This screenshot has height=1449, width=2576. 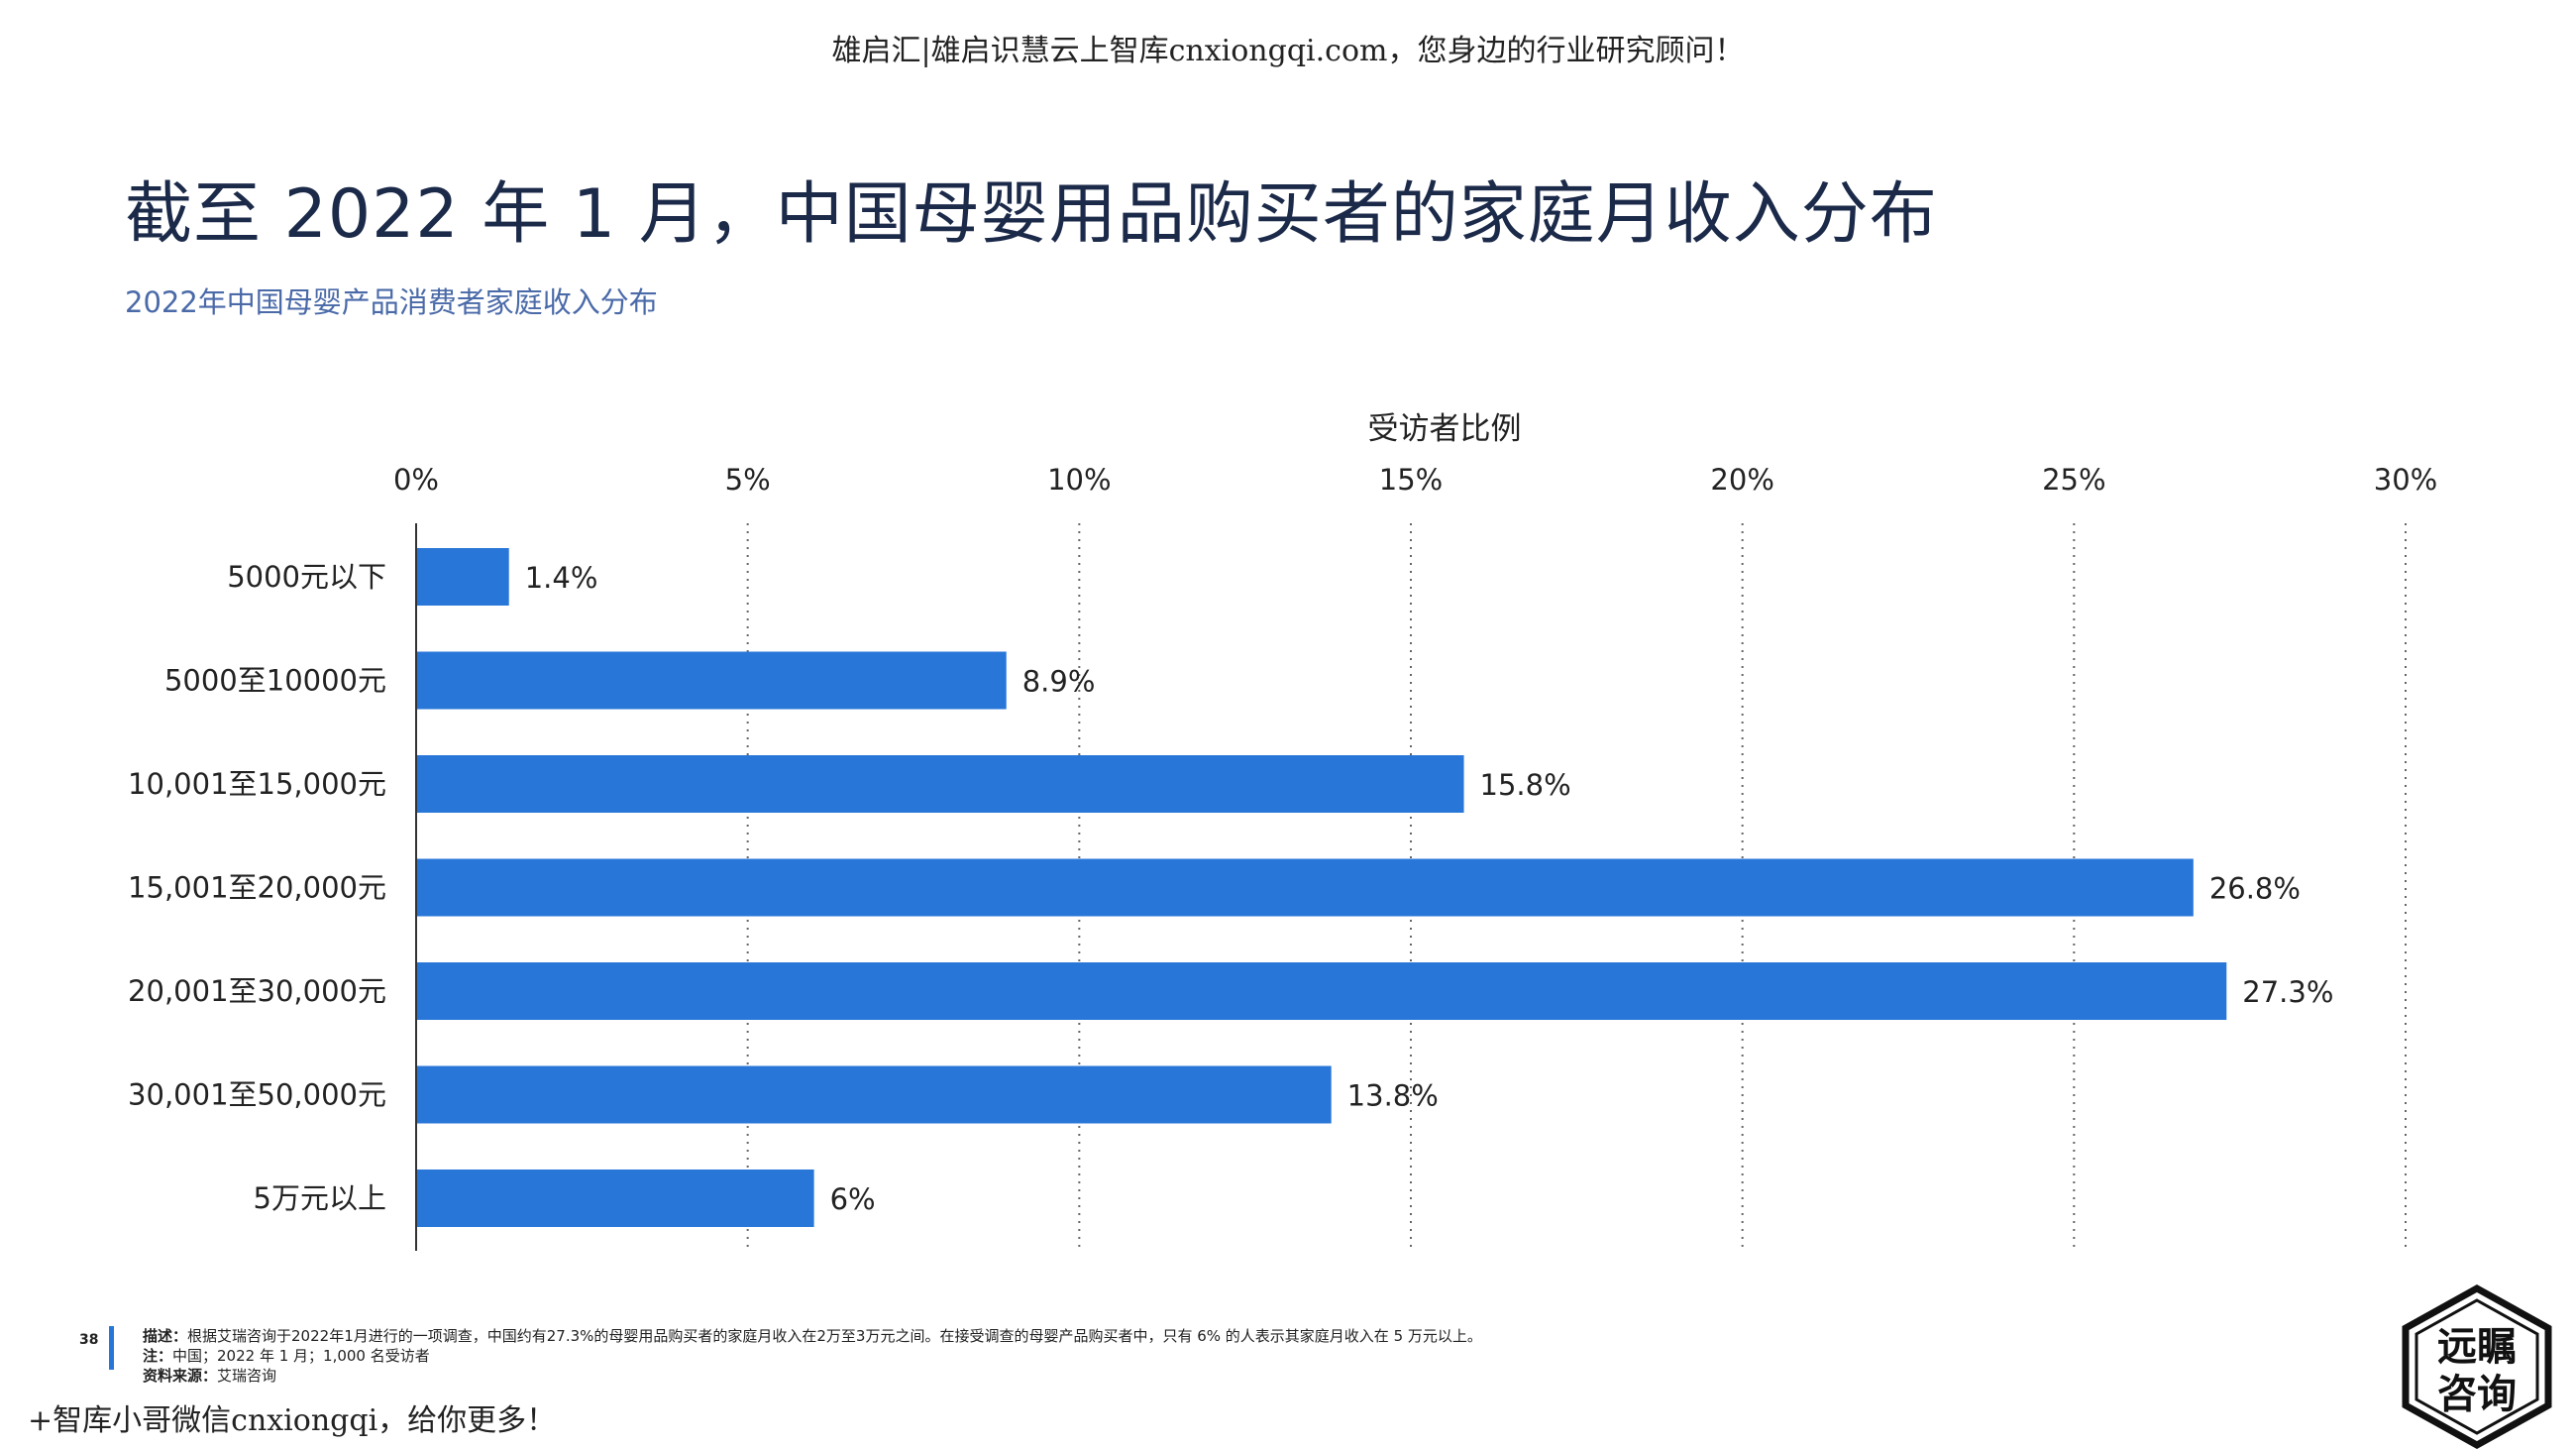 What do you see at coordinates (257, 1095) in the screenshot?
I see `category-label: 30,001至50,000元` at bounding box center [257, 1095].